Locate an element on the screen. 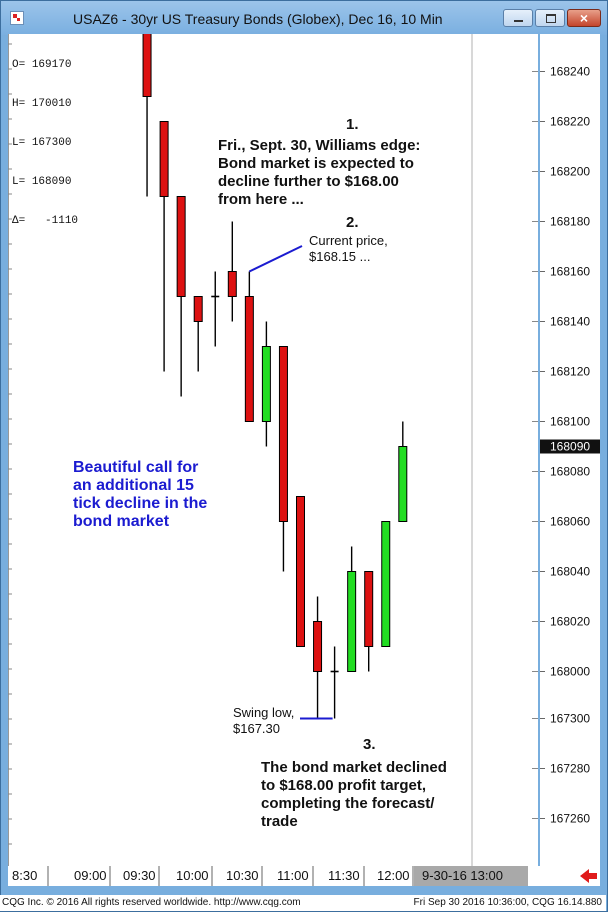 This screenshot has height=912, width=608. declined-line: The bond market declined is located at coordinates (354, 767).